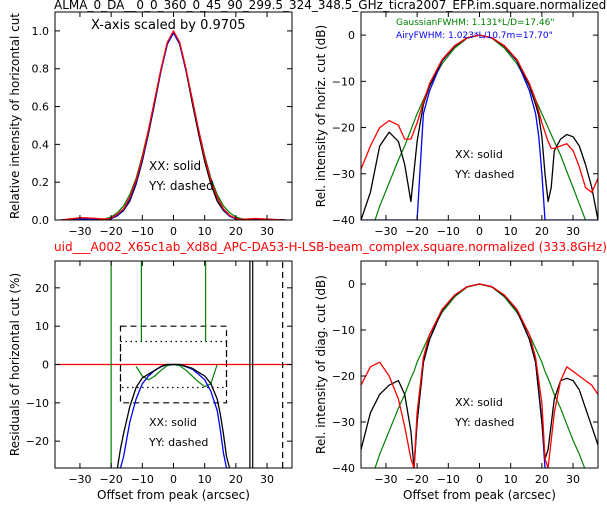 This screenshot has width=607, height=511. Describe the element at coordinates (168, 25) in the screenshot. I see `scale-annotation: X-axis scaled by 0.9705` at that location.